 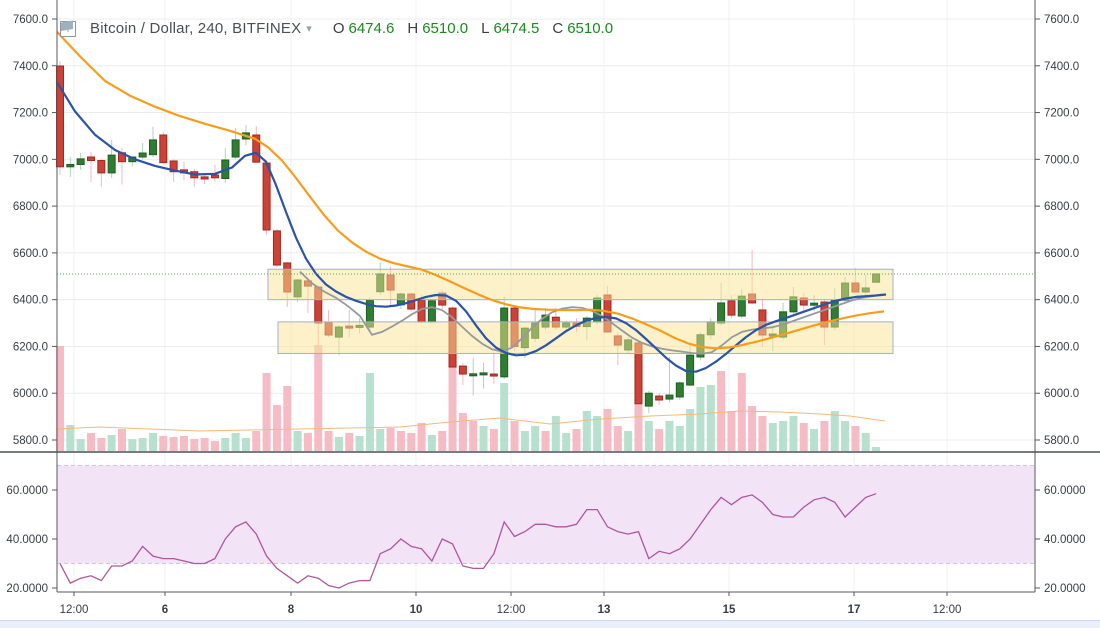 I want to click on high-value: 6510.0, so click(x=445, y=28).